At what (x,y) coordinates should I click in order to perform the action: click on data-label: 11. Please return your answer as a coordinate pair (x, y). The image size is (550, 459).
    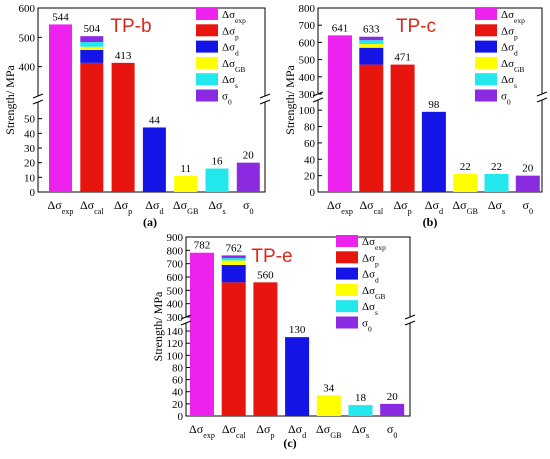
    Looking at the image, I should click on (185, 169).